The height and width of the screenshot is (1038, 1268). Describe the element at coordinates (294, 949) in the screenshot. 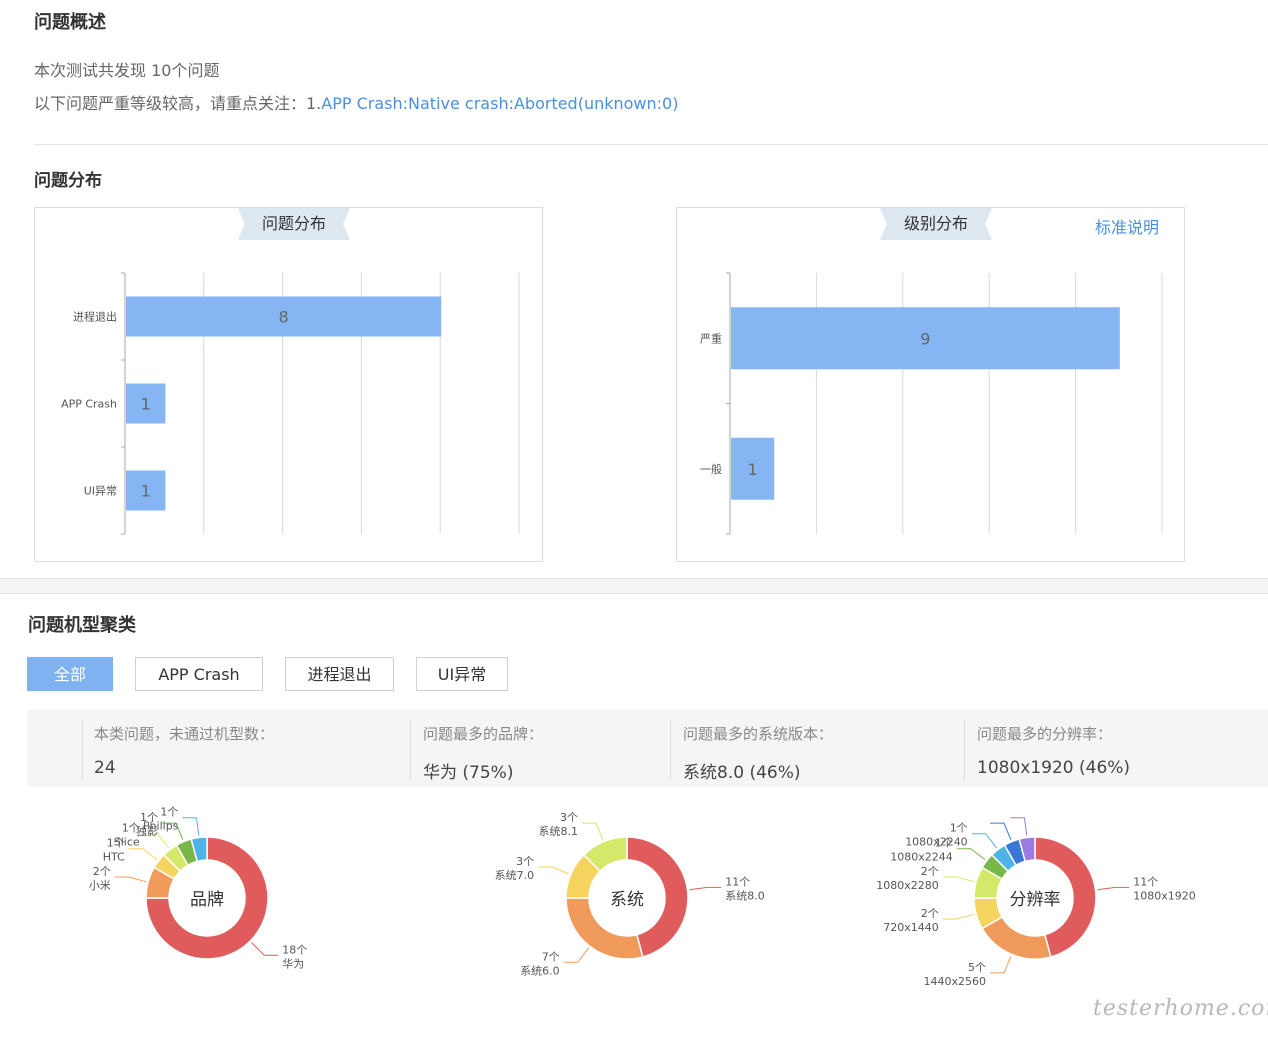

I see `slice-count-label: 18个` at that location.